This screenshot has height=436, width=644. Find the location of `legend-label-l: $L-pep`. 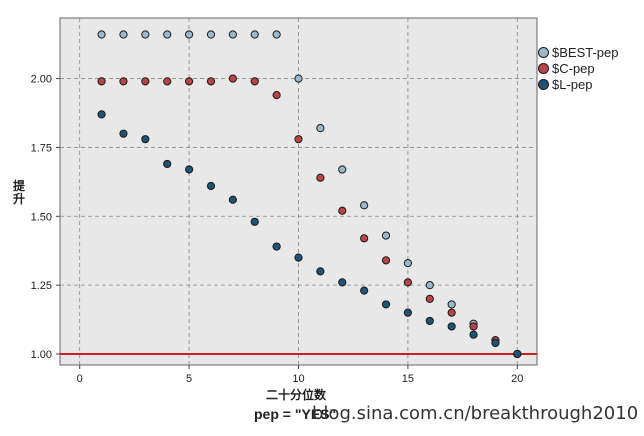

legend-label-l: $L-pep is located at coordinates (572, 84).